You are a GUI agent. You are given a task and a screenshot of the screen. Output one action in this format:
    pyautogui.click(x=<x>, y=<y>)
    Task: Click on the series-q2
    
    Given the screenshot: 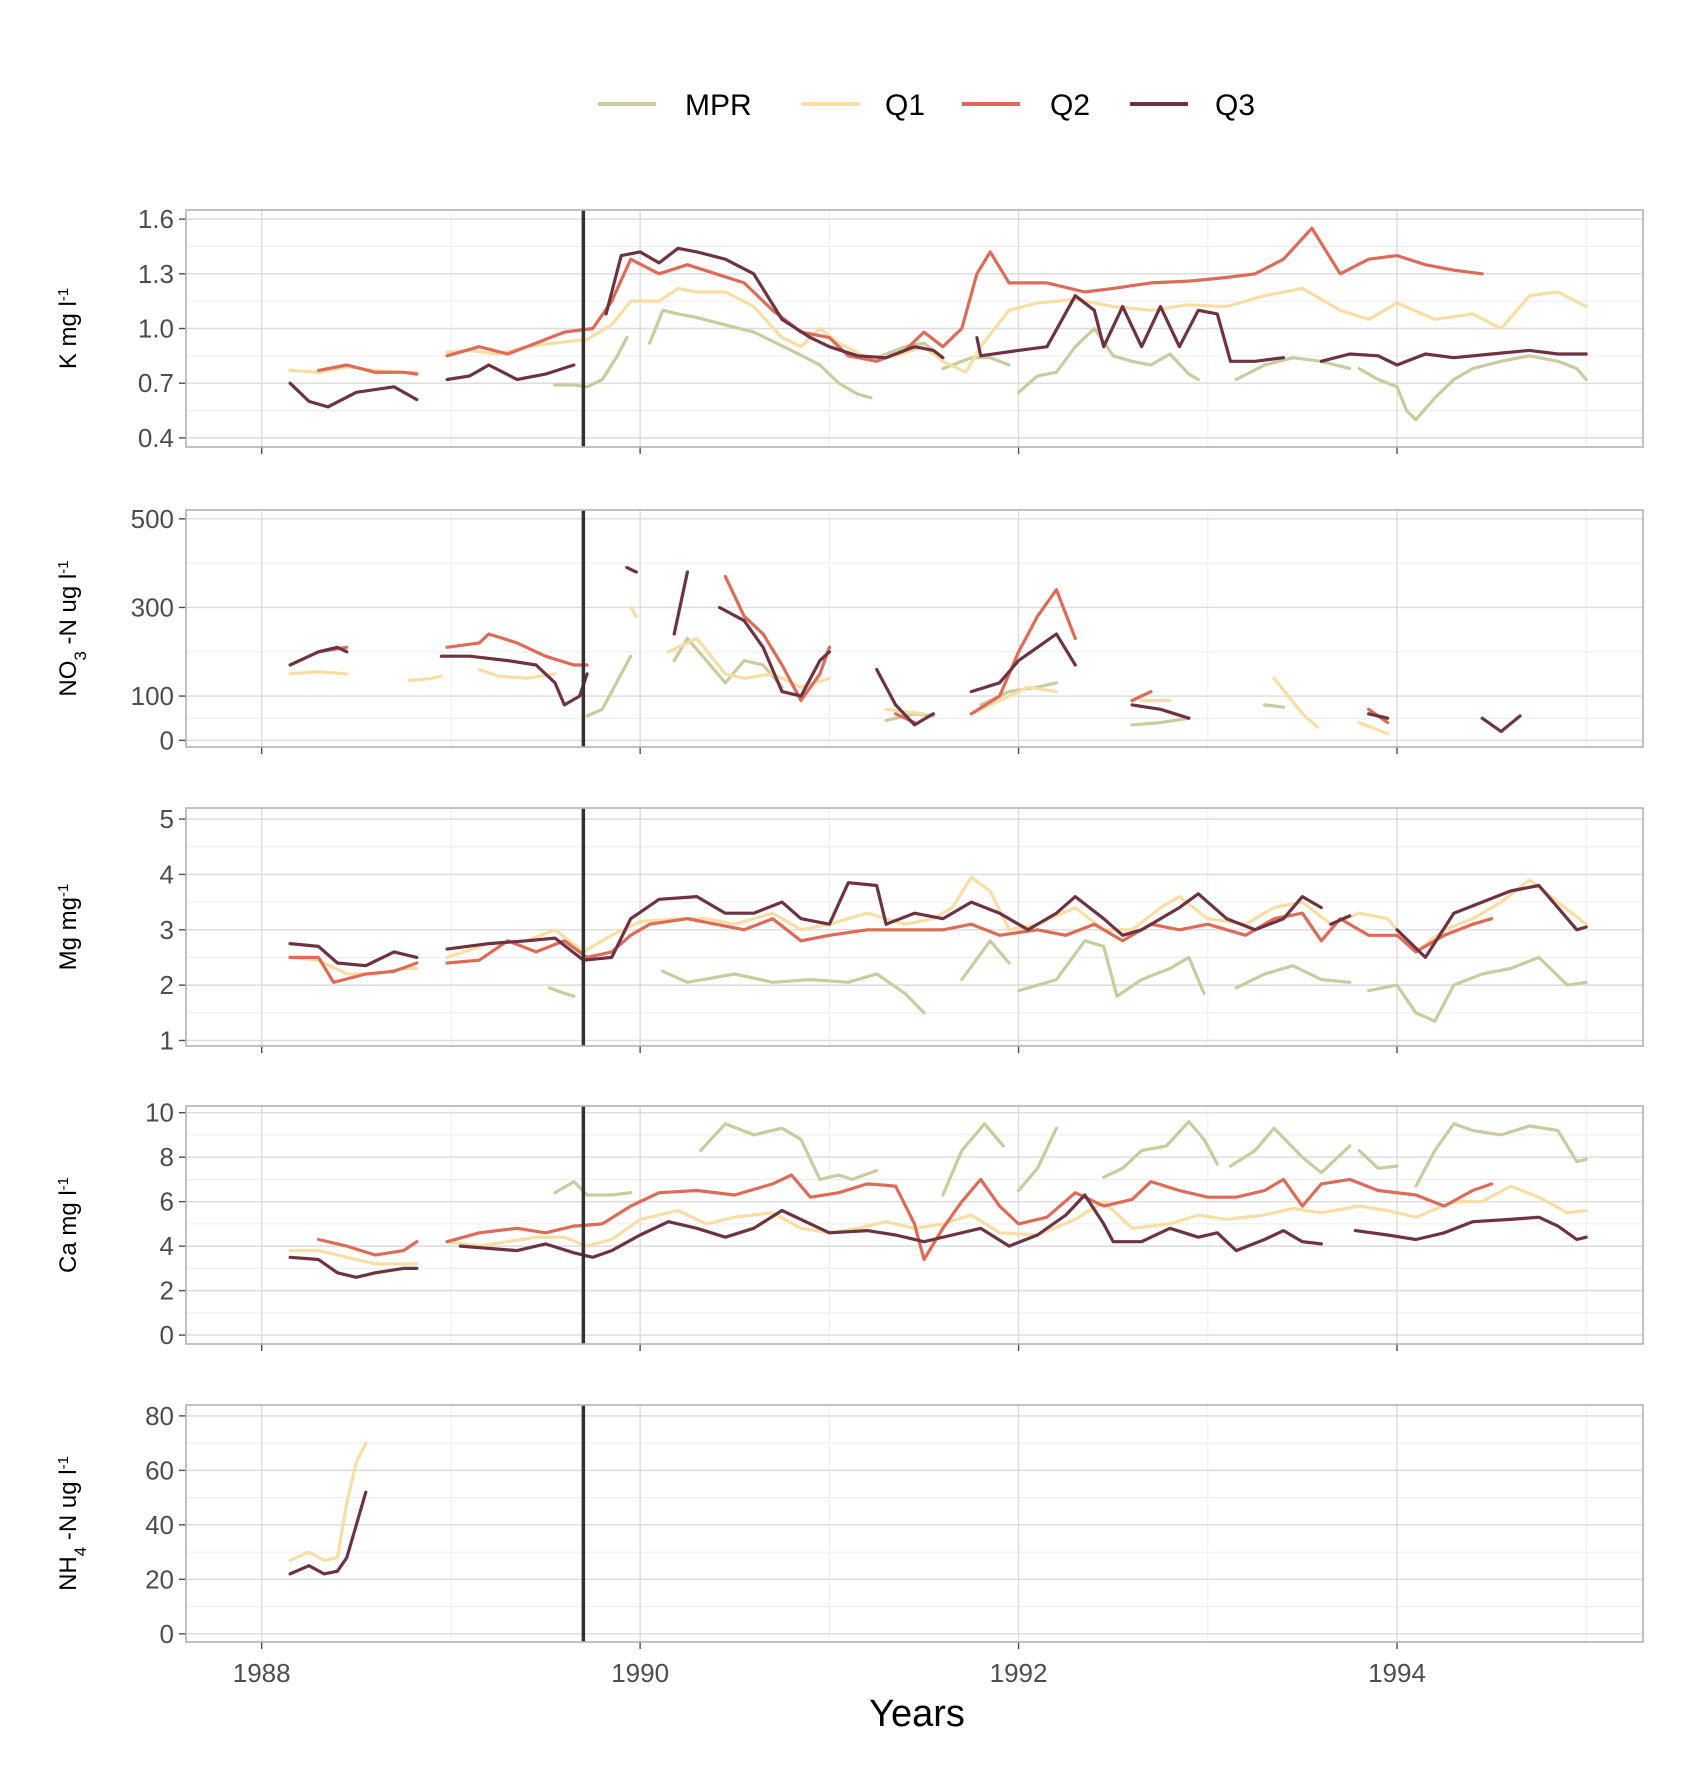 What is the action you would take?
    pyautogui.click(x=905, y=1217)
    